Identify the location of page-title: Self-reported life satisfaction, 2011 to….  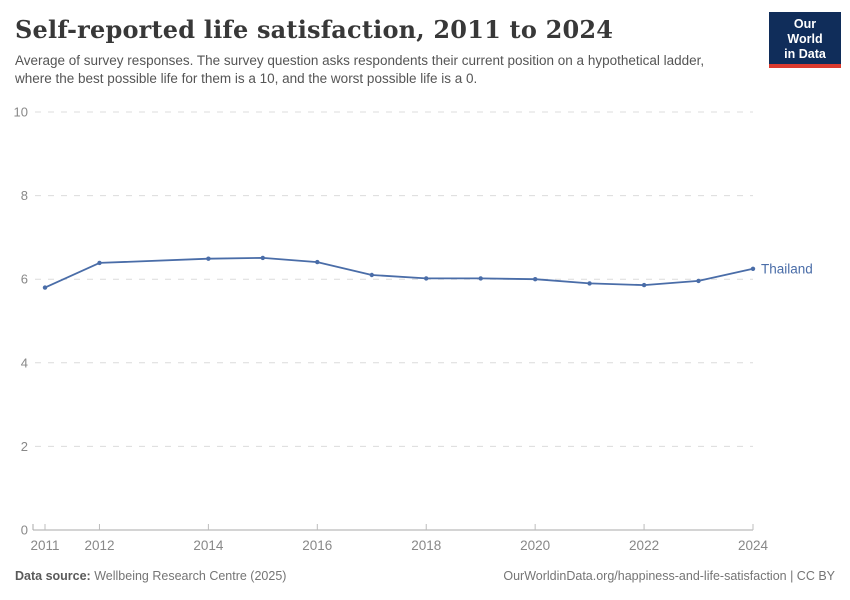
(314, 29).